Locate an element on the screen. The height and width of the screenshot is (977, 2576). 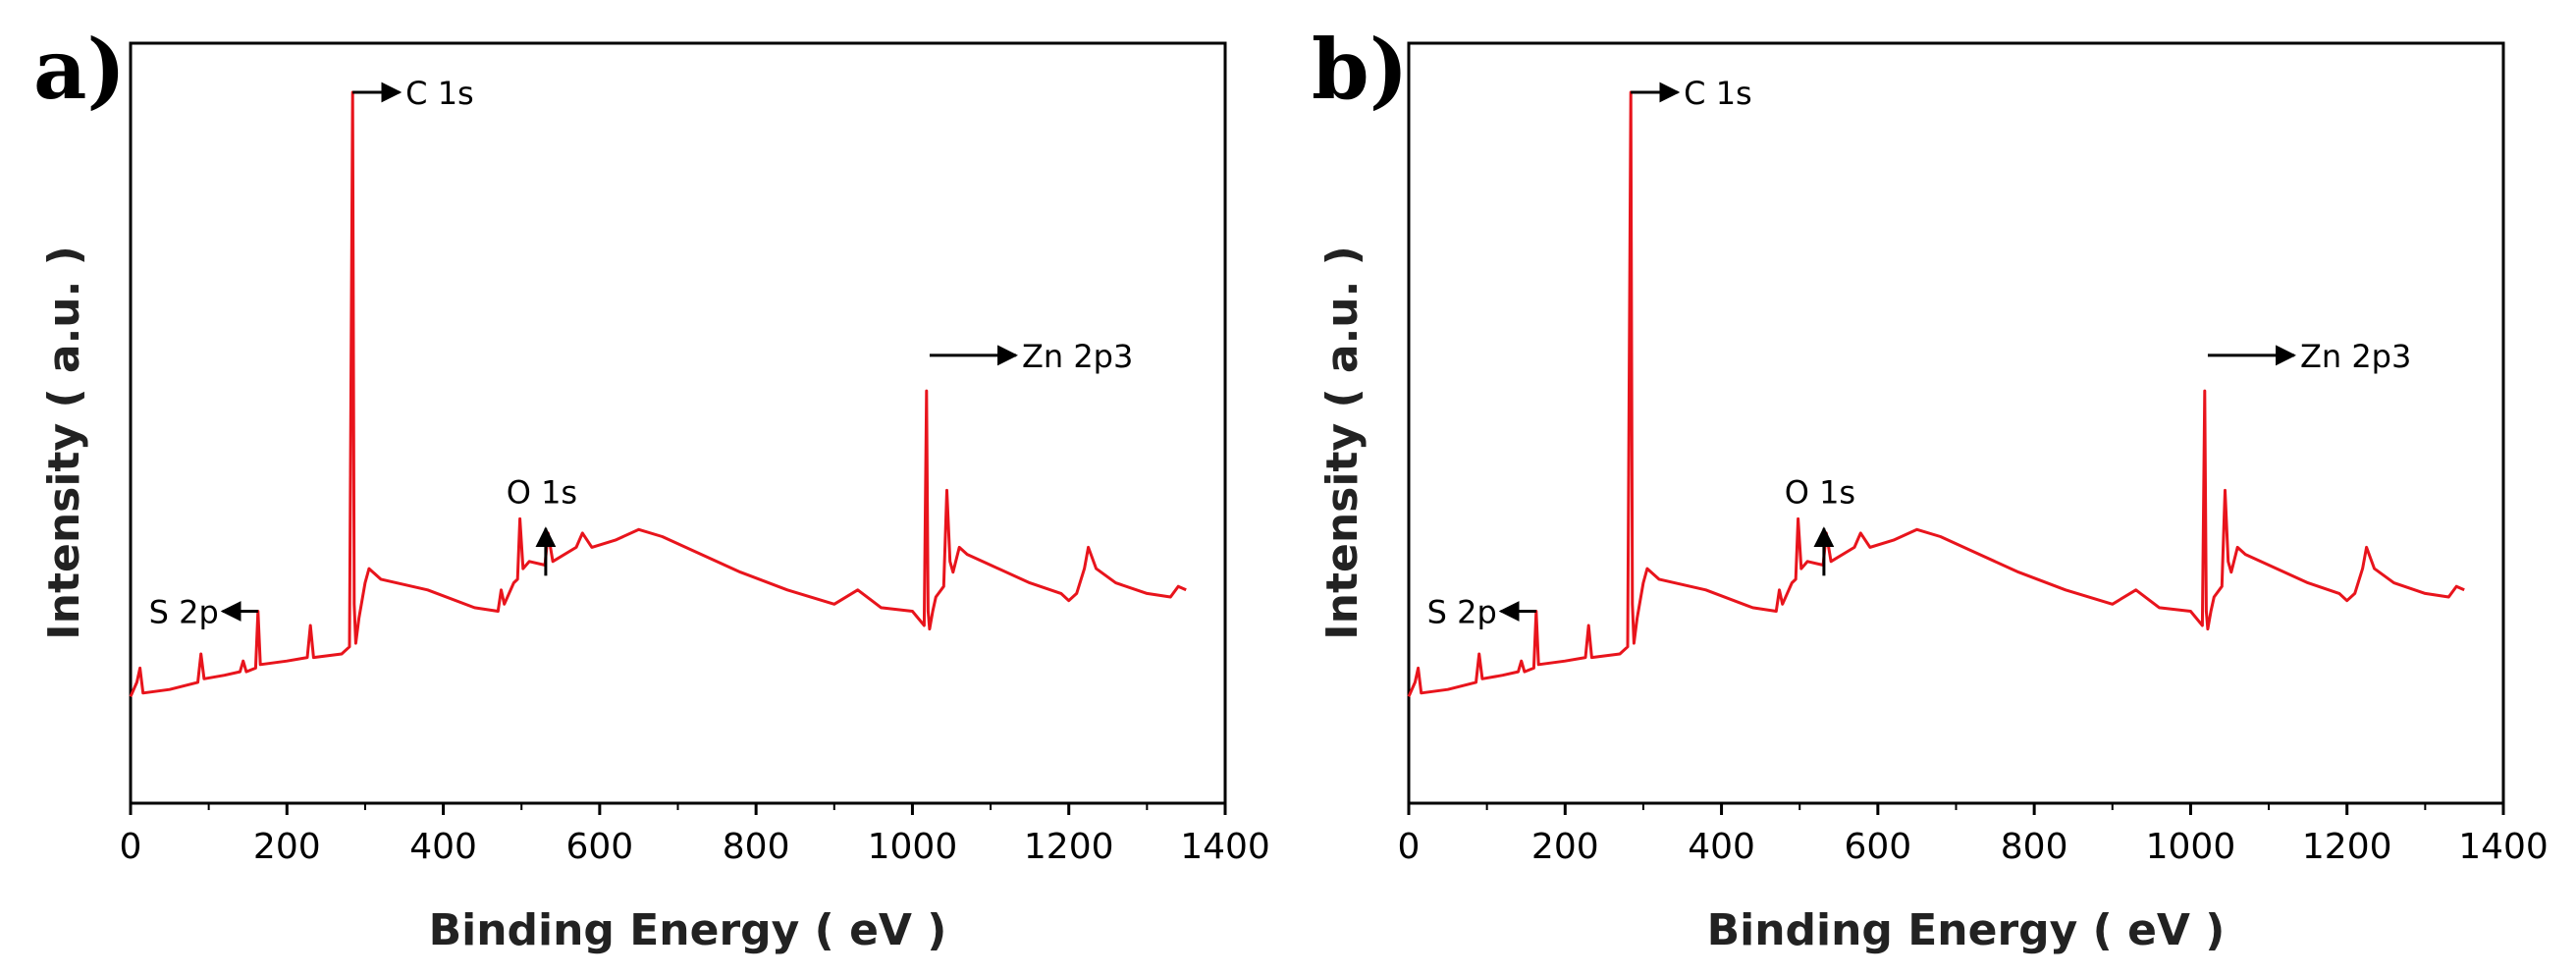
panel-label: a) is located at coordinates (79, 69).